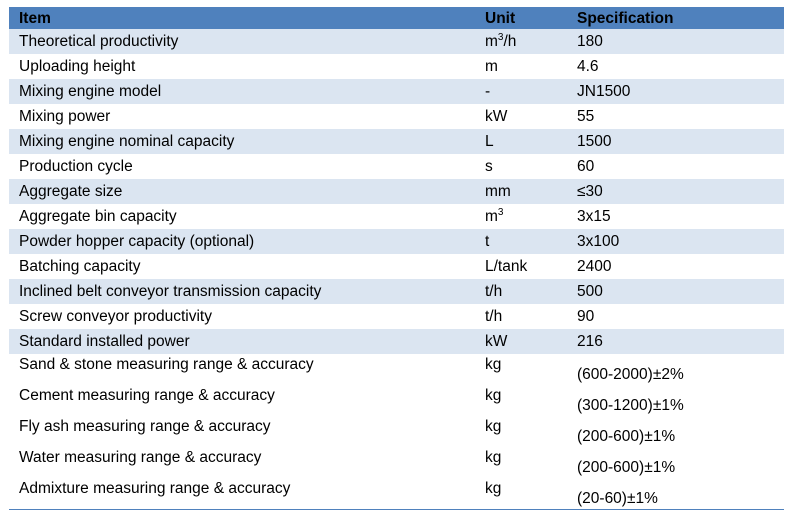  I want to click on item-cell: Mixing engine model, so click(242, 91).